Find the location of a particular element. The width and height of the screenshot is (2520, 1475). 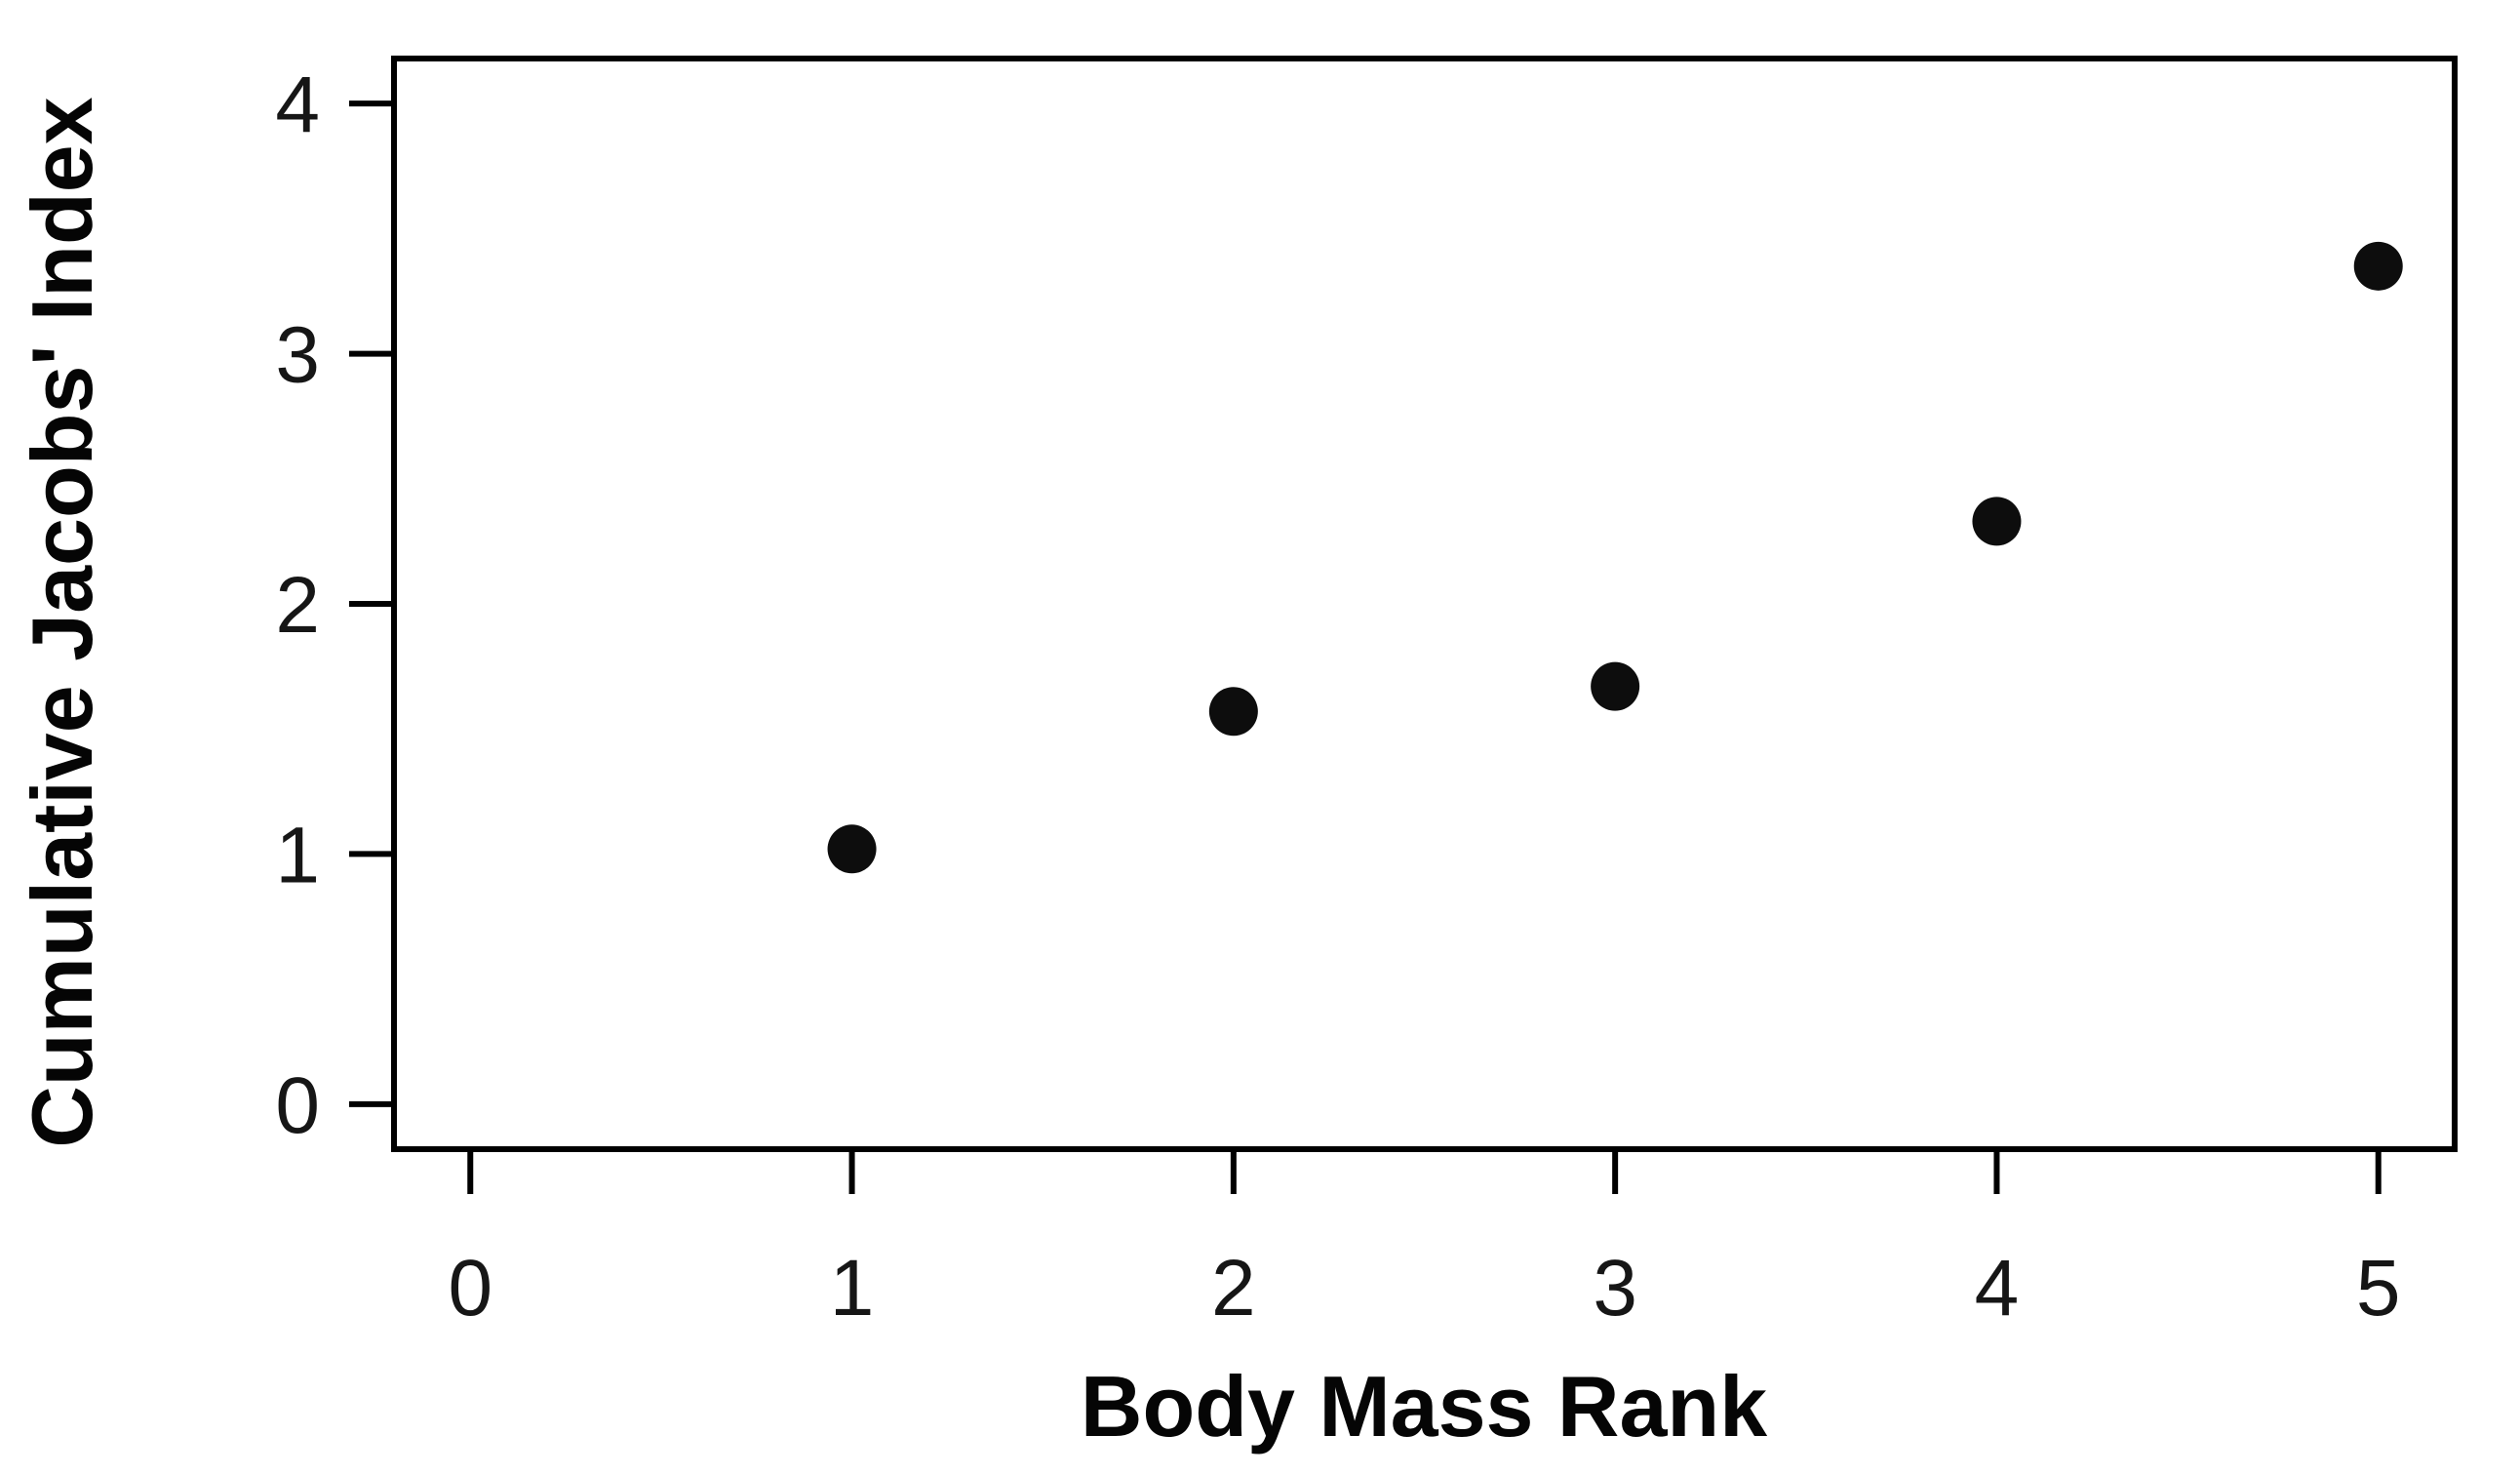

y-axis-title: Cumulative Jacobs' Index is located at coordinates (62, 622).